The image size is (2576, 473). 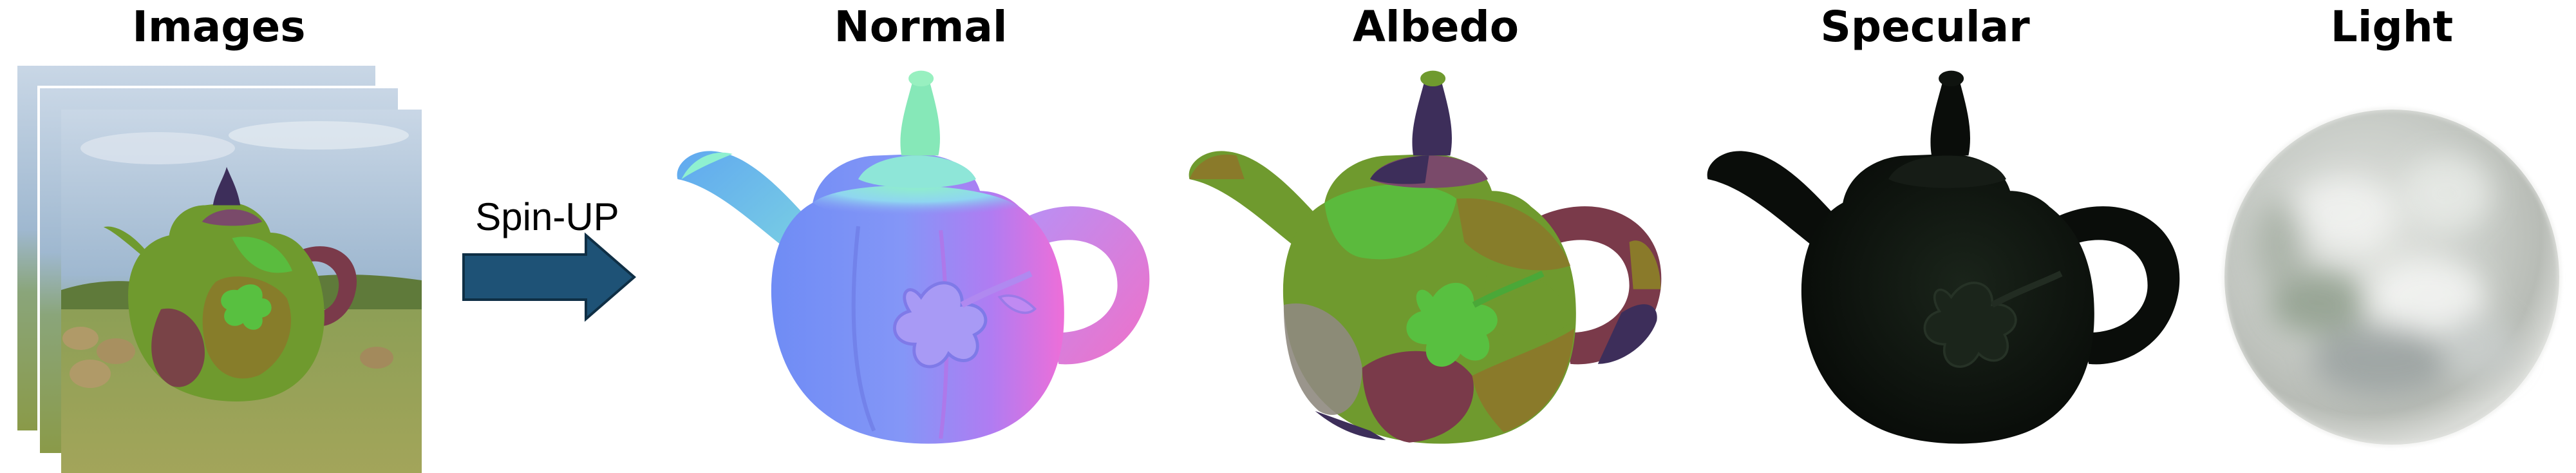 What do you see at coordinates (921, 27) in the screenshot?
I see `normal-heading: Normal` at bounding box center [921, 27].